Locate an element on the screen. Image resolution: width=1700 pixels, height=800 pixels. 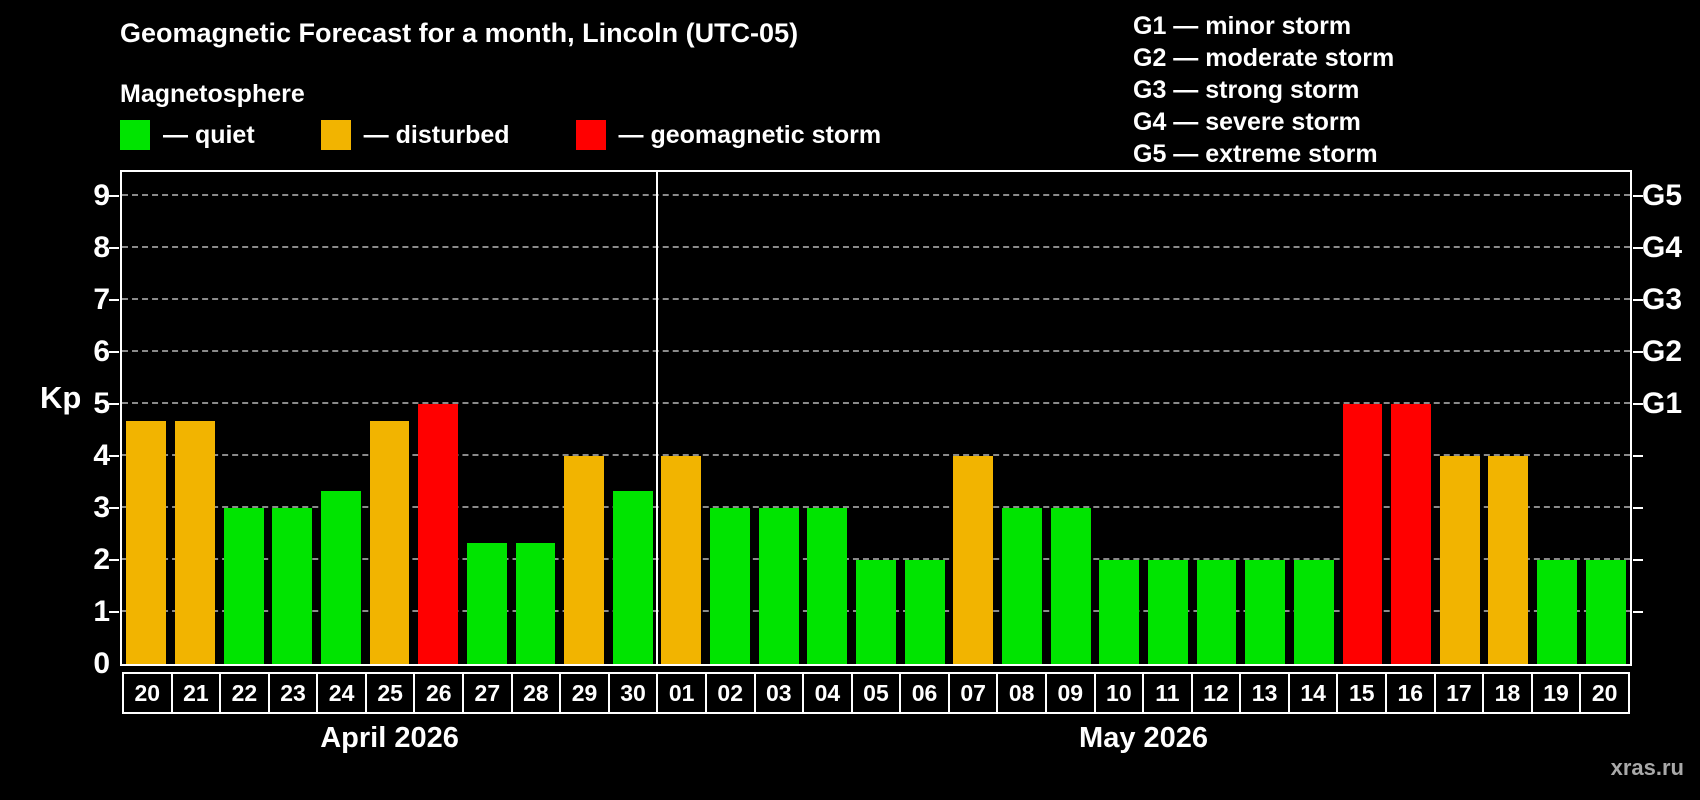
month-axis: April 2026 May 2026 is located at coordinates (876, 742).